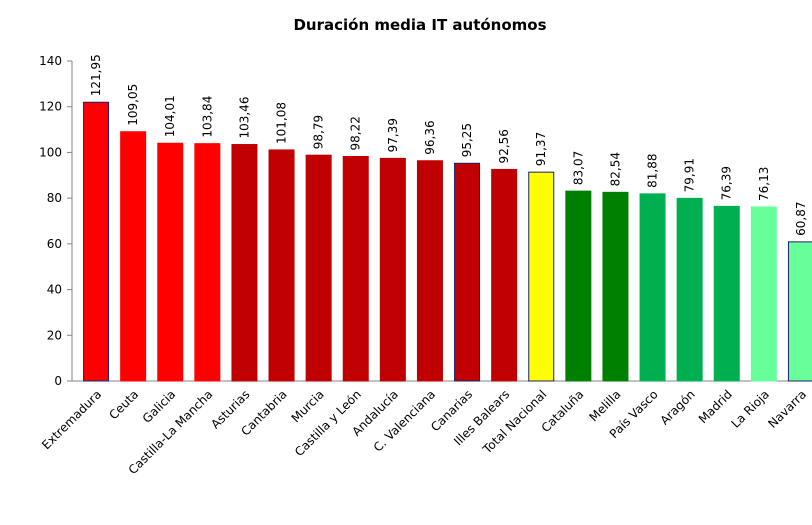 This screenshot has width=812, height=525. Describe the element at coordinates (54, 290) in the screenshot. I see `y-tick-label: 40` at that location.